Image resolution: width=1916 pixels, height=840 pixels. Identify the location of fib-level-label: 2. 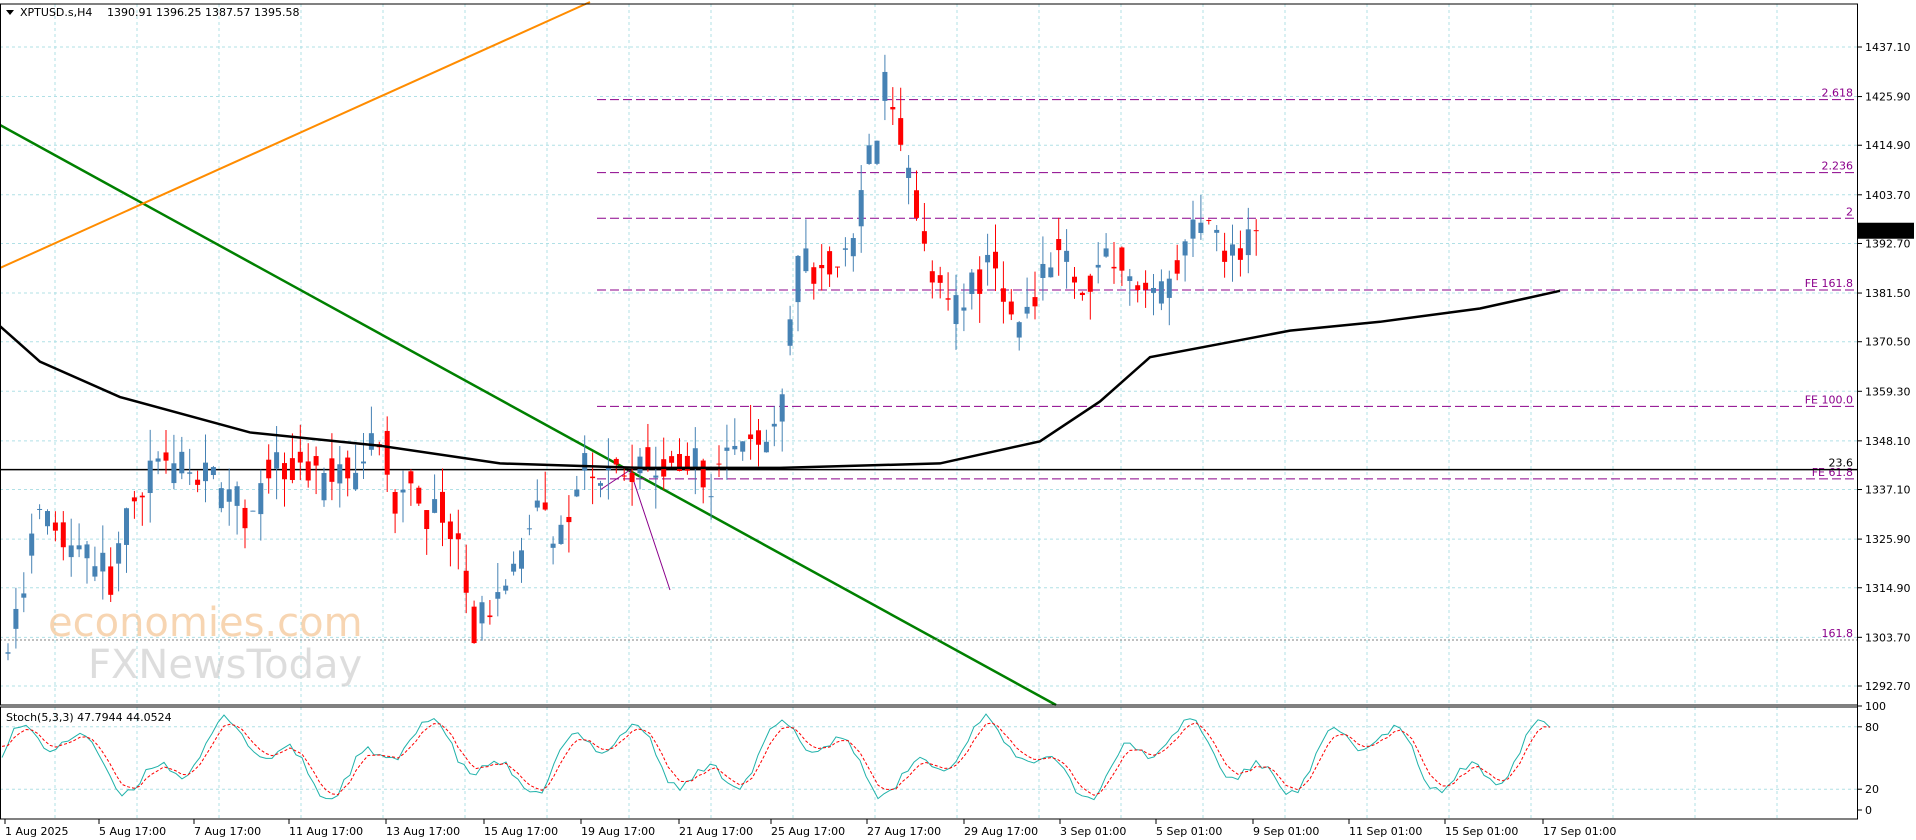
(1849, 211).